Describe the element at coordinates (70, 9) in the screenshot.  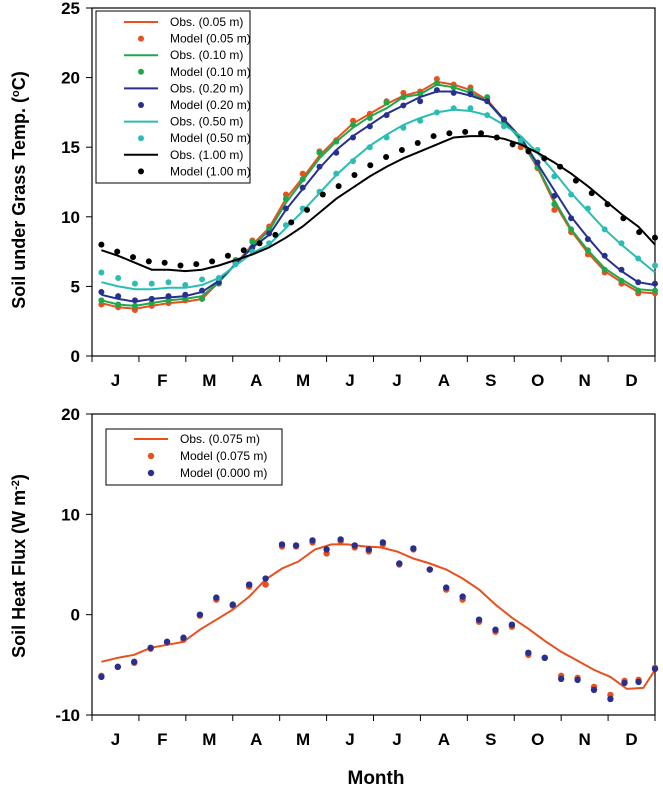
I see `y-tick-label: 25` at that location.